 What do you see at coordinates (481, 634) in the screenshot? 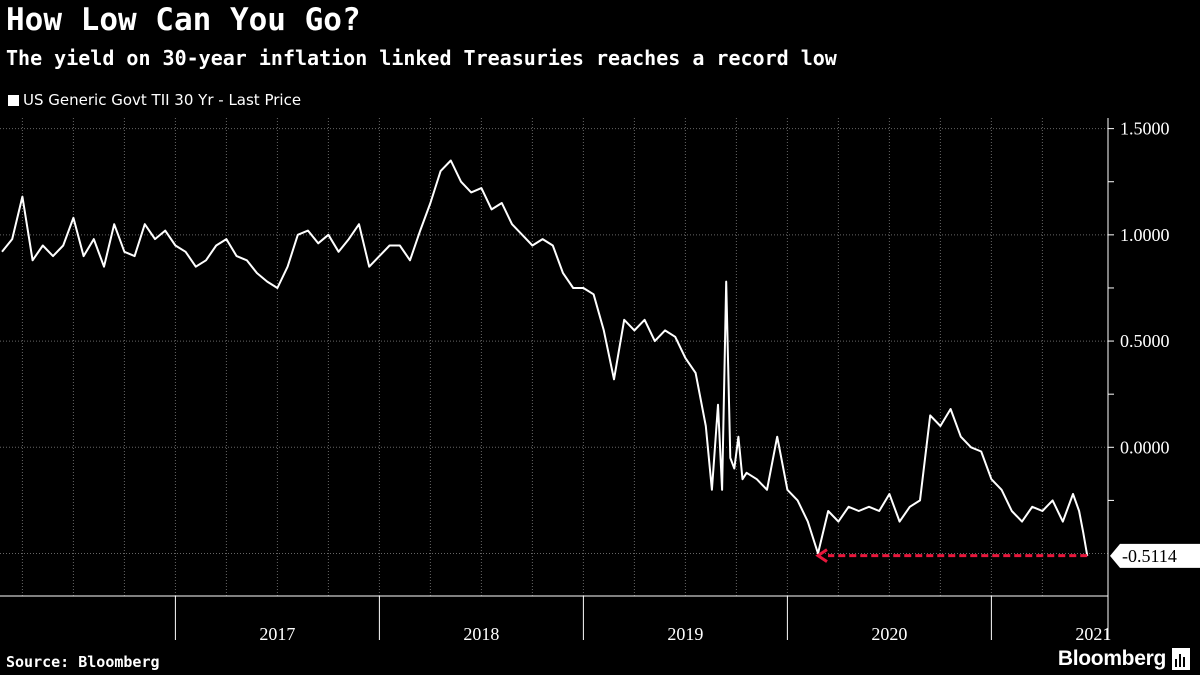
I see `x-tick-label-2018: 2018` at bounding box center [481, 634].